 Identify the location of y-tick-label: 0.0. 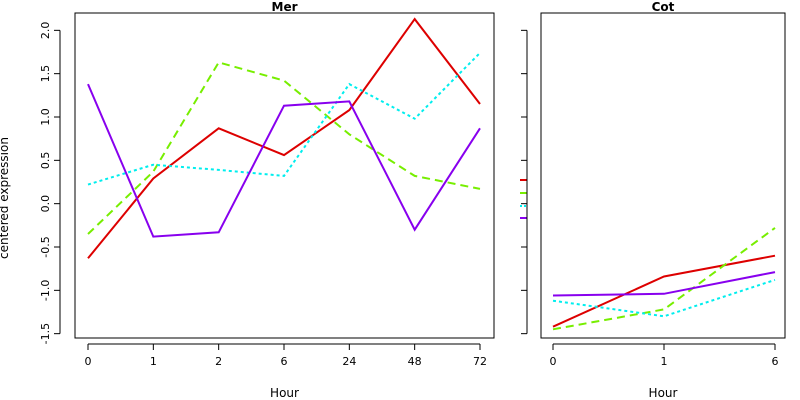
(45, 204).